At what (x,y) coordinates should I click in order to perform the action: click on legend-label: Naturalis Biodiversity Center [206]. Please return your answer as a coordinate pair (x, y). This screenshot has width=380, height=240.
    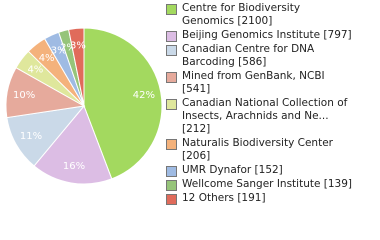
    Looking at the image, I should click on (257, 149).